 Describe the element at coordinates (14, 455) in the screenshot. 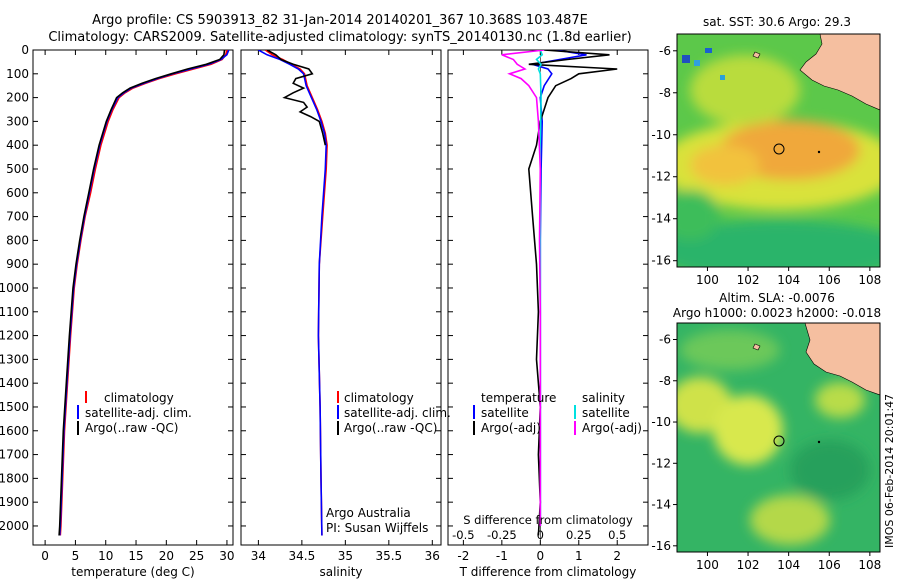

I see `y-tick-label: 1700` at that location.